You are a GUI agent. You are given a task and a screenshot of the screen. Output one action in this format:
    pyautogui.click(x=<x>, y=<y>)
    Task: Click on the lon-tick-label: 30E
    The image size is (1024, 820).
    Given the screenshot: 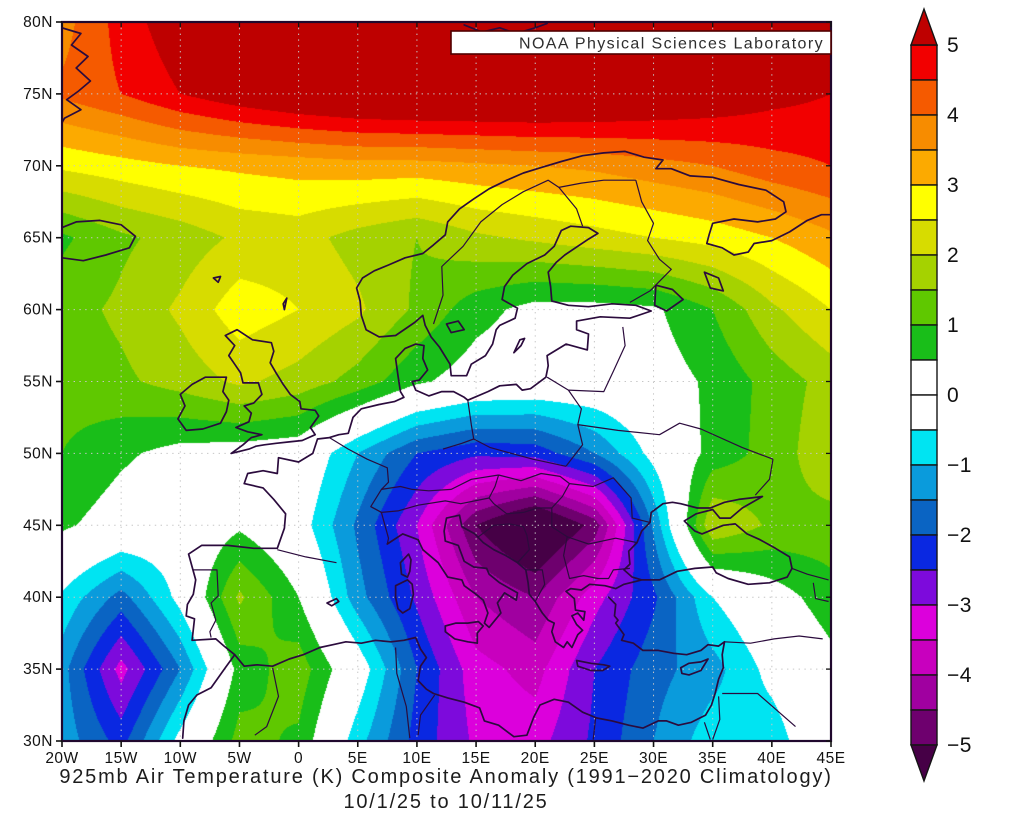 What is the action you would take?
    pyautogui.click(x=653, y=758)
    